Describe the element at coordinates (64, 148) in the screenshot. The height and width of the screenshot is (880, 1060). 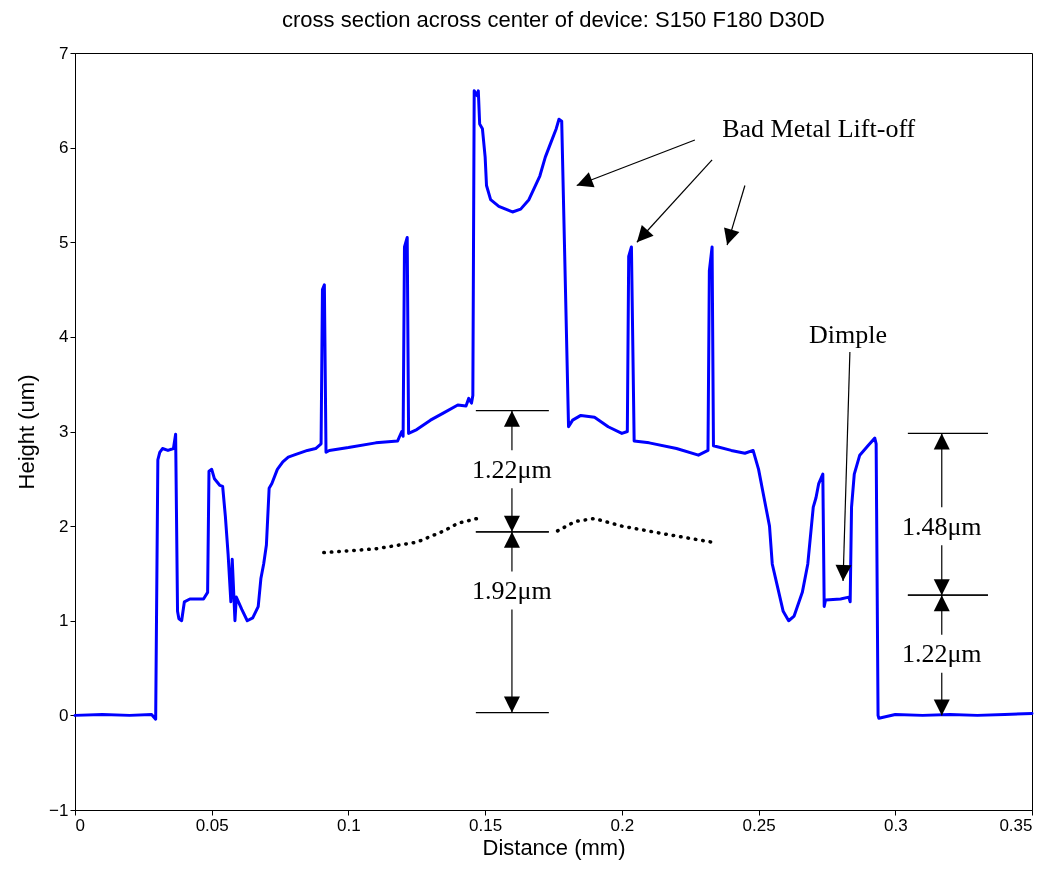
I see `y-tick-label: 6` at that location.